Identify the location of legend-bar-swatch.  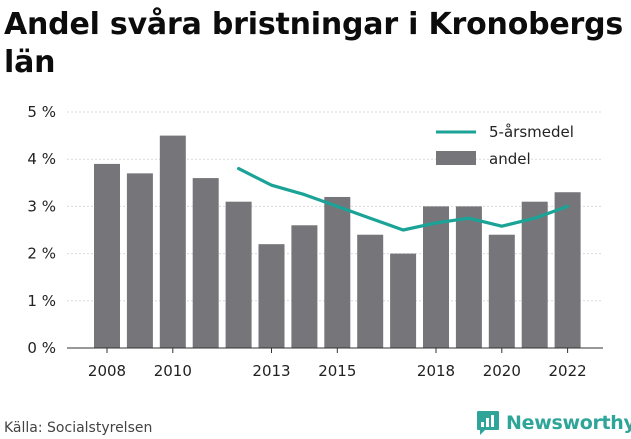
(456, 158).